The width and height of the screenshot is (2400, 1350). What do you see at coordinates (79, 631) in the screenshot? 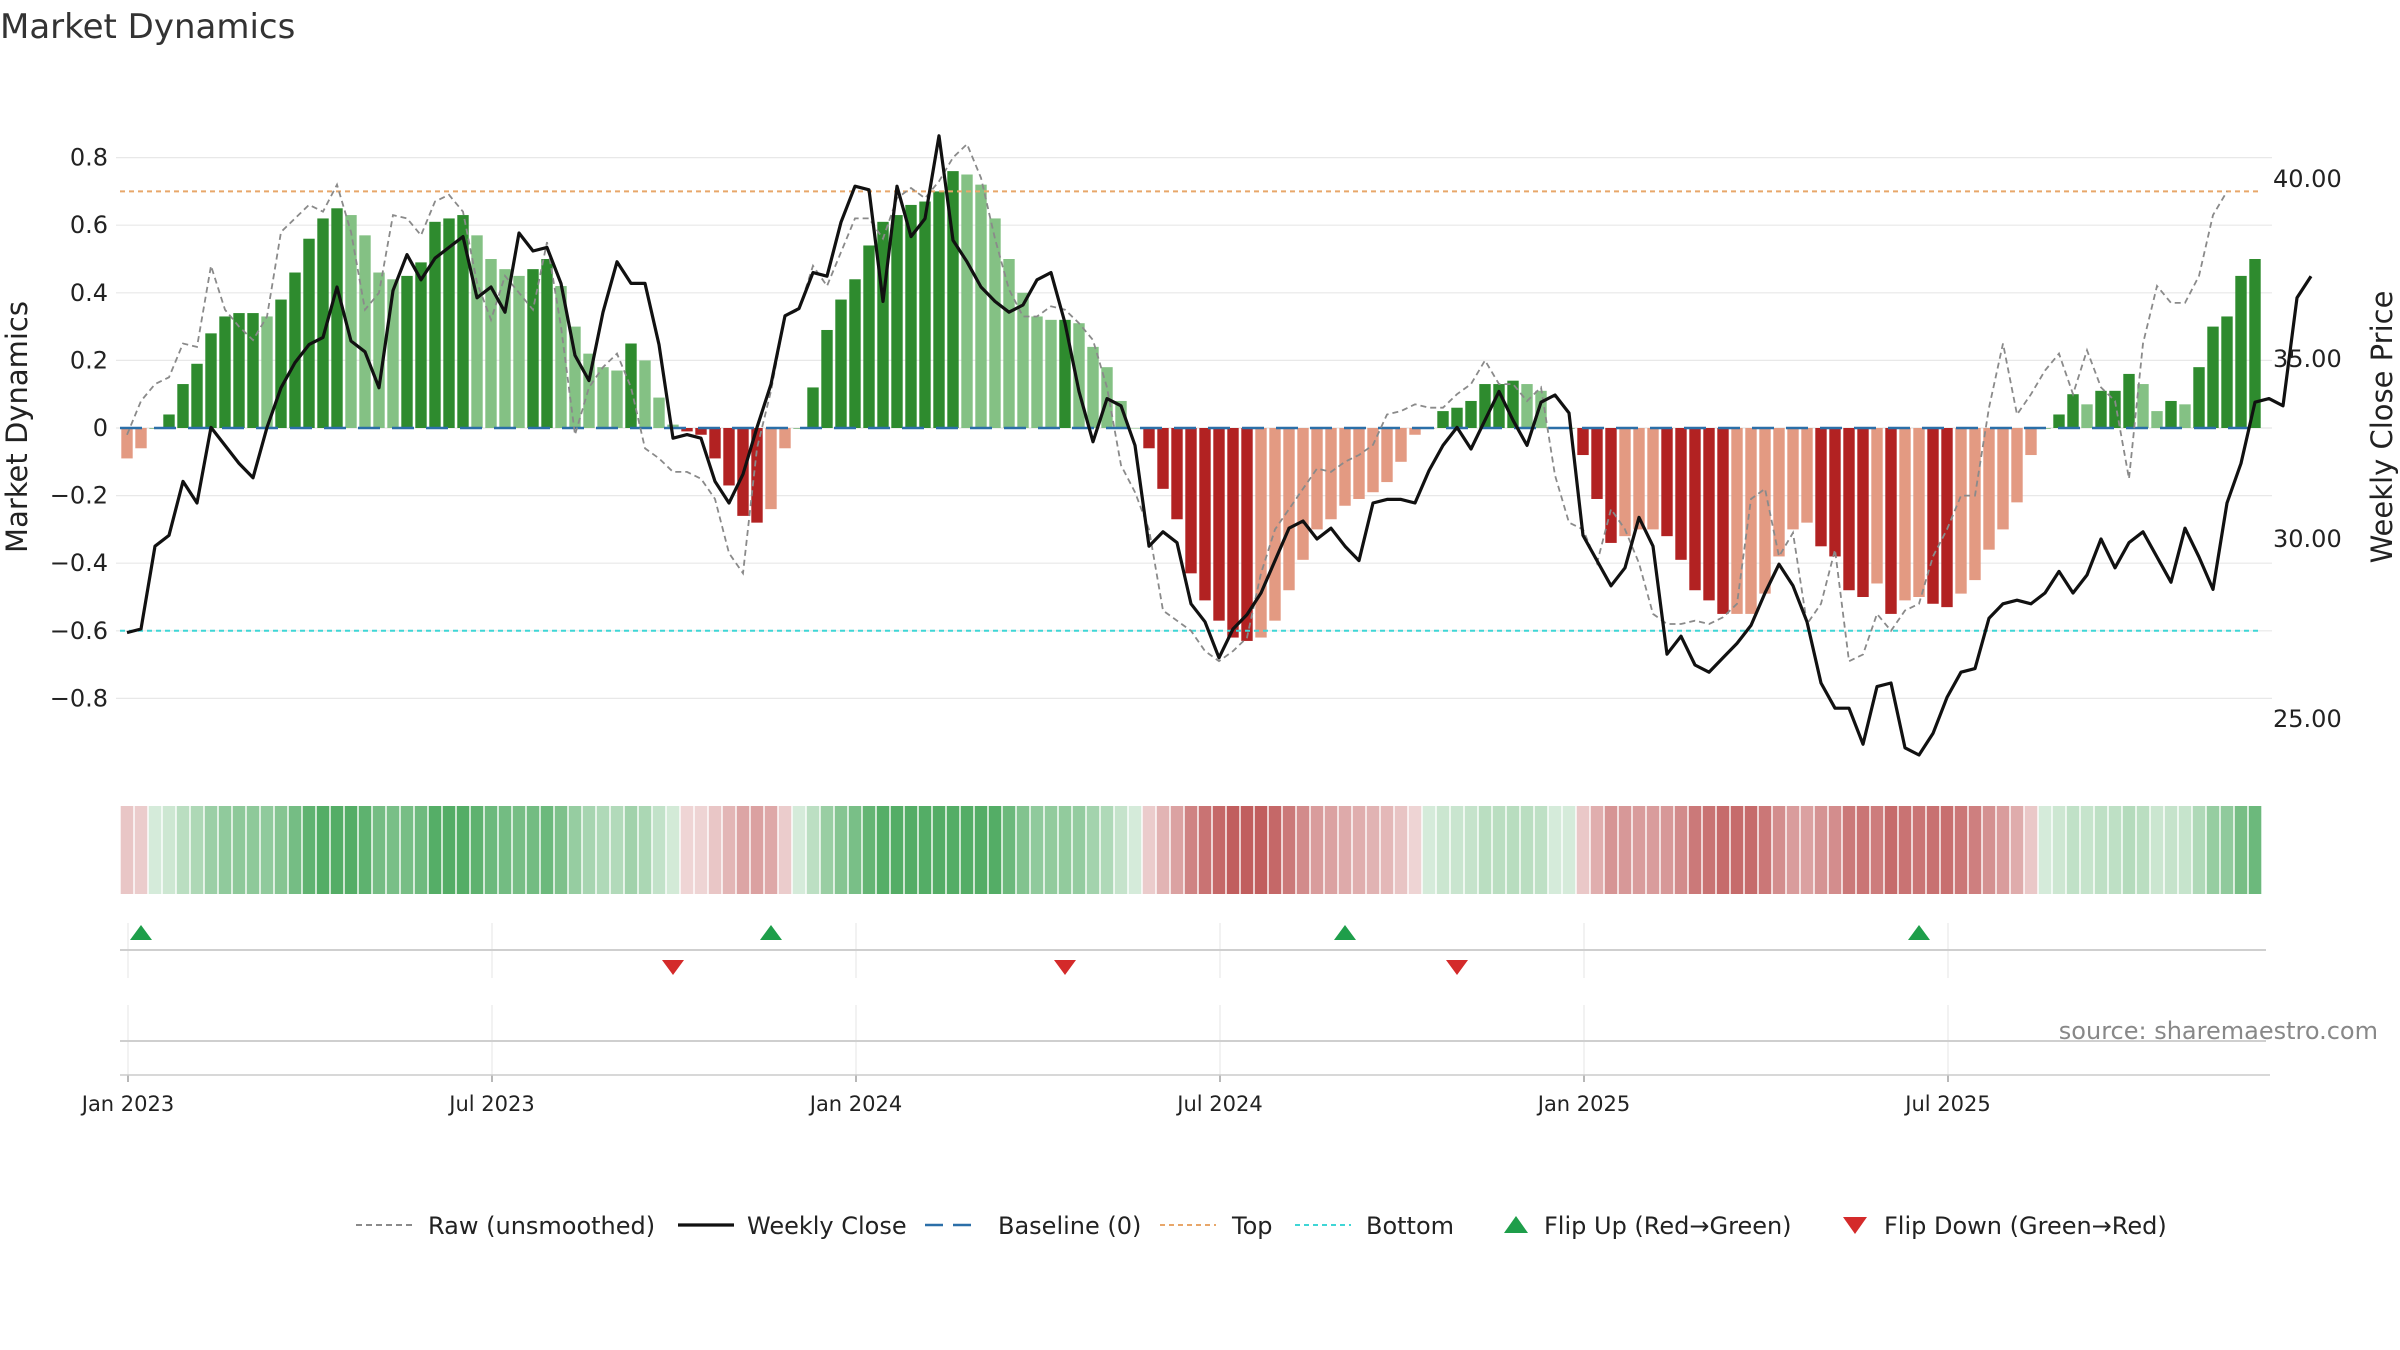
I see `y-tick-label-left: −0.6` at bounding box center [79, 631].